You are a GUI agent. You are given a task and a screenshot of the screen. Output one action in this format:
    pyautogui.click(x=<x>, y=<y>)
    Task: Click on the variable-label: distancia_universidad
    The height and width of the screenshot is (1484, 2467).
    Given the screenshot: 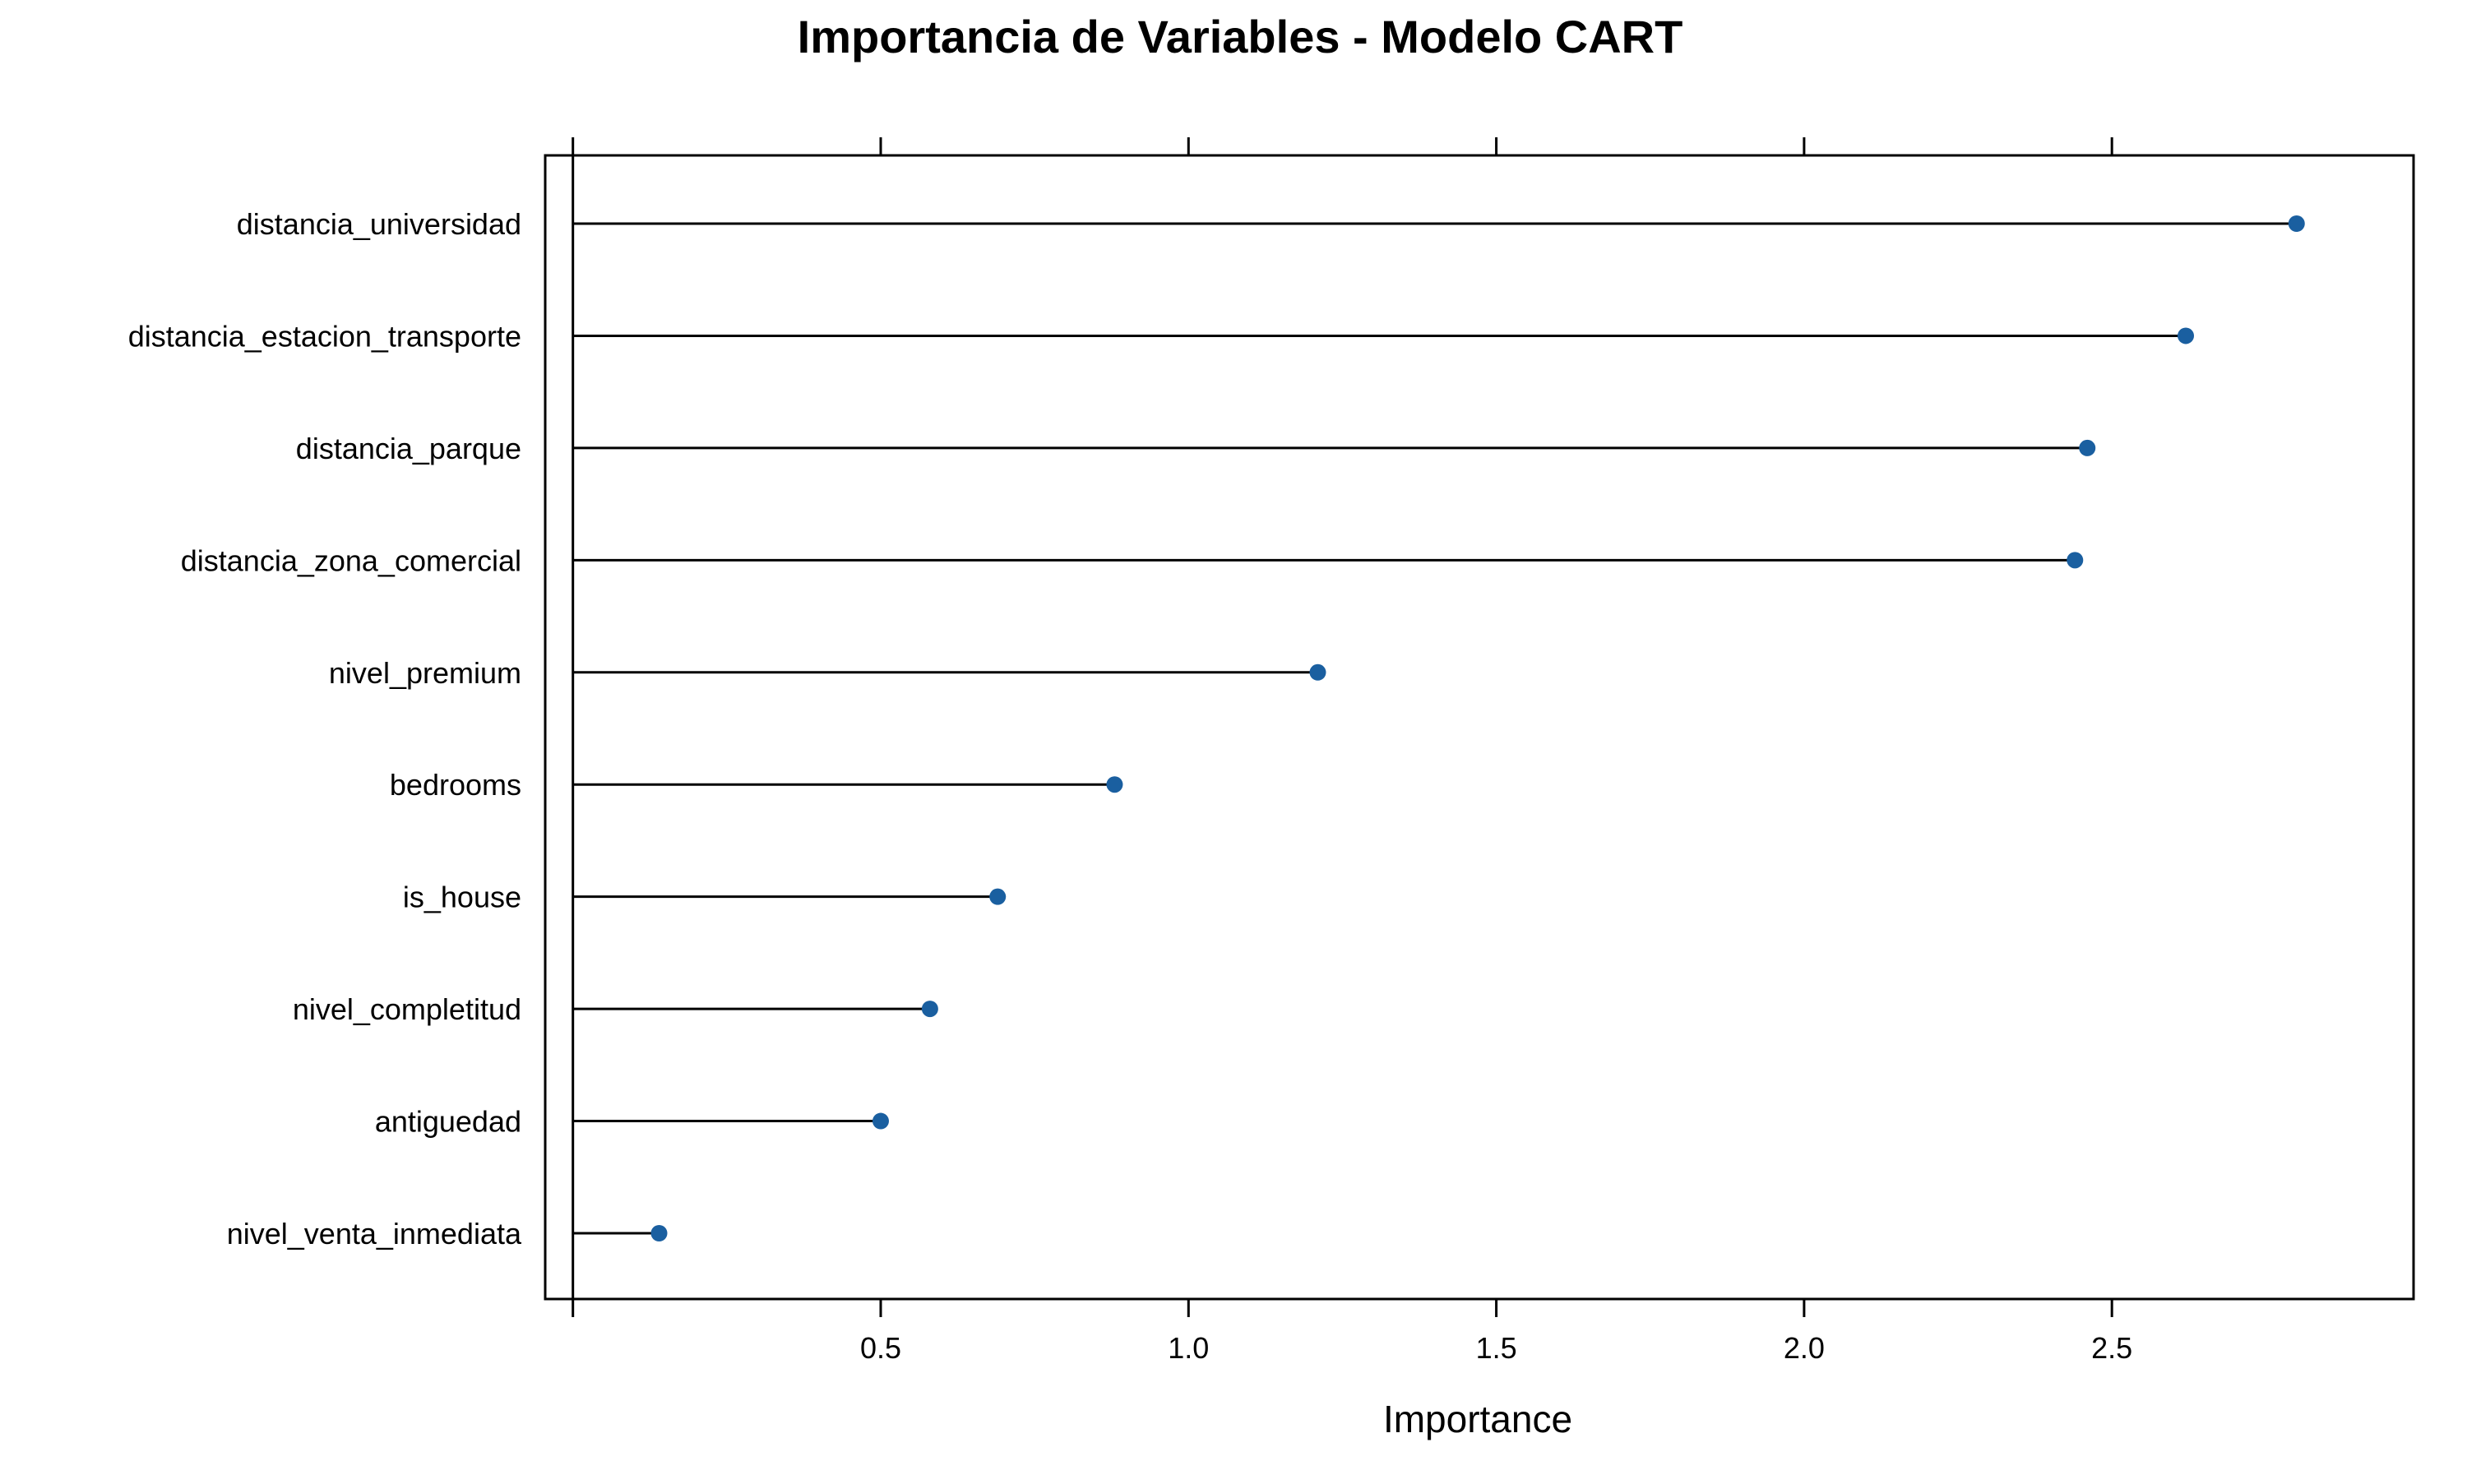 What is the action you would take?
    pyautogui.click(x=379, y=224)
    